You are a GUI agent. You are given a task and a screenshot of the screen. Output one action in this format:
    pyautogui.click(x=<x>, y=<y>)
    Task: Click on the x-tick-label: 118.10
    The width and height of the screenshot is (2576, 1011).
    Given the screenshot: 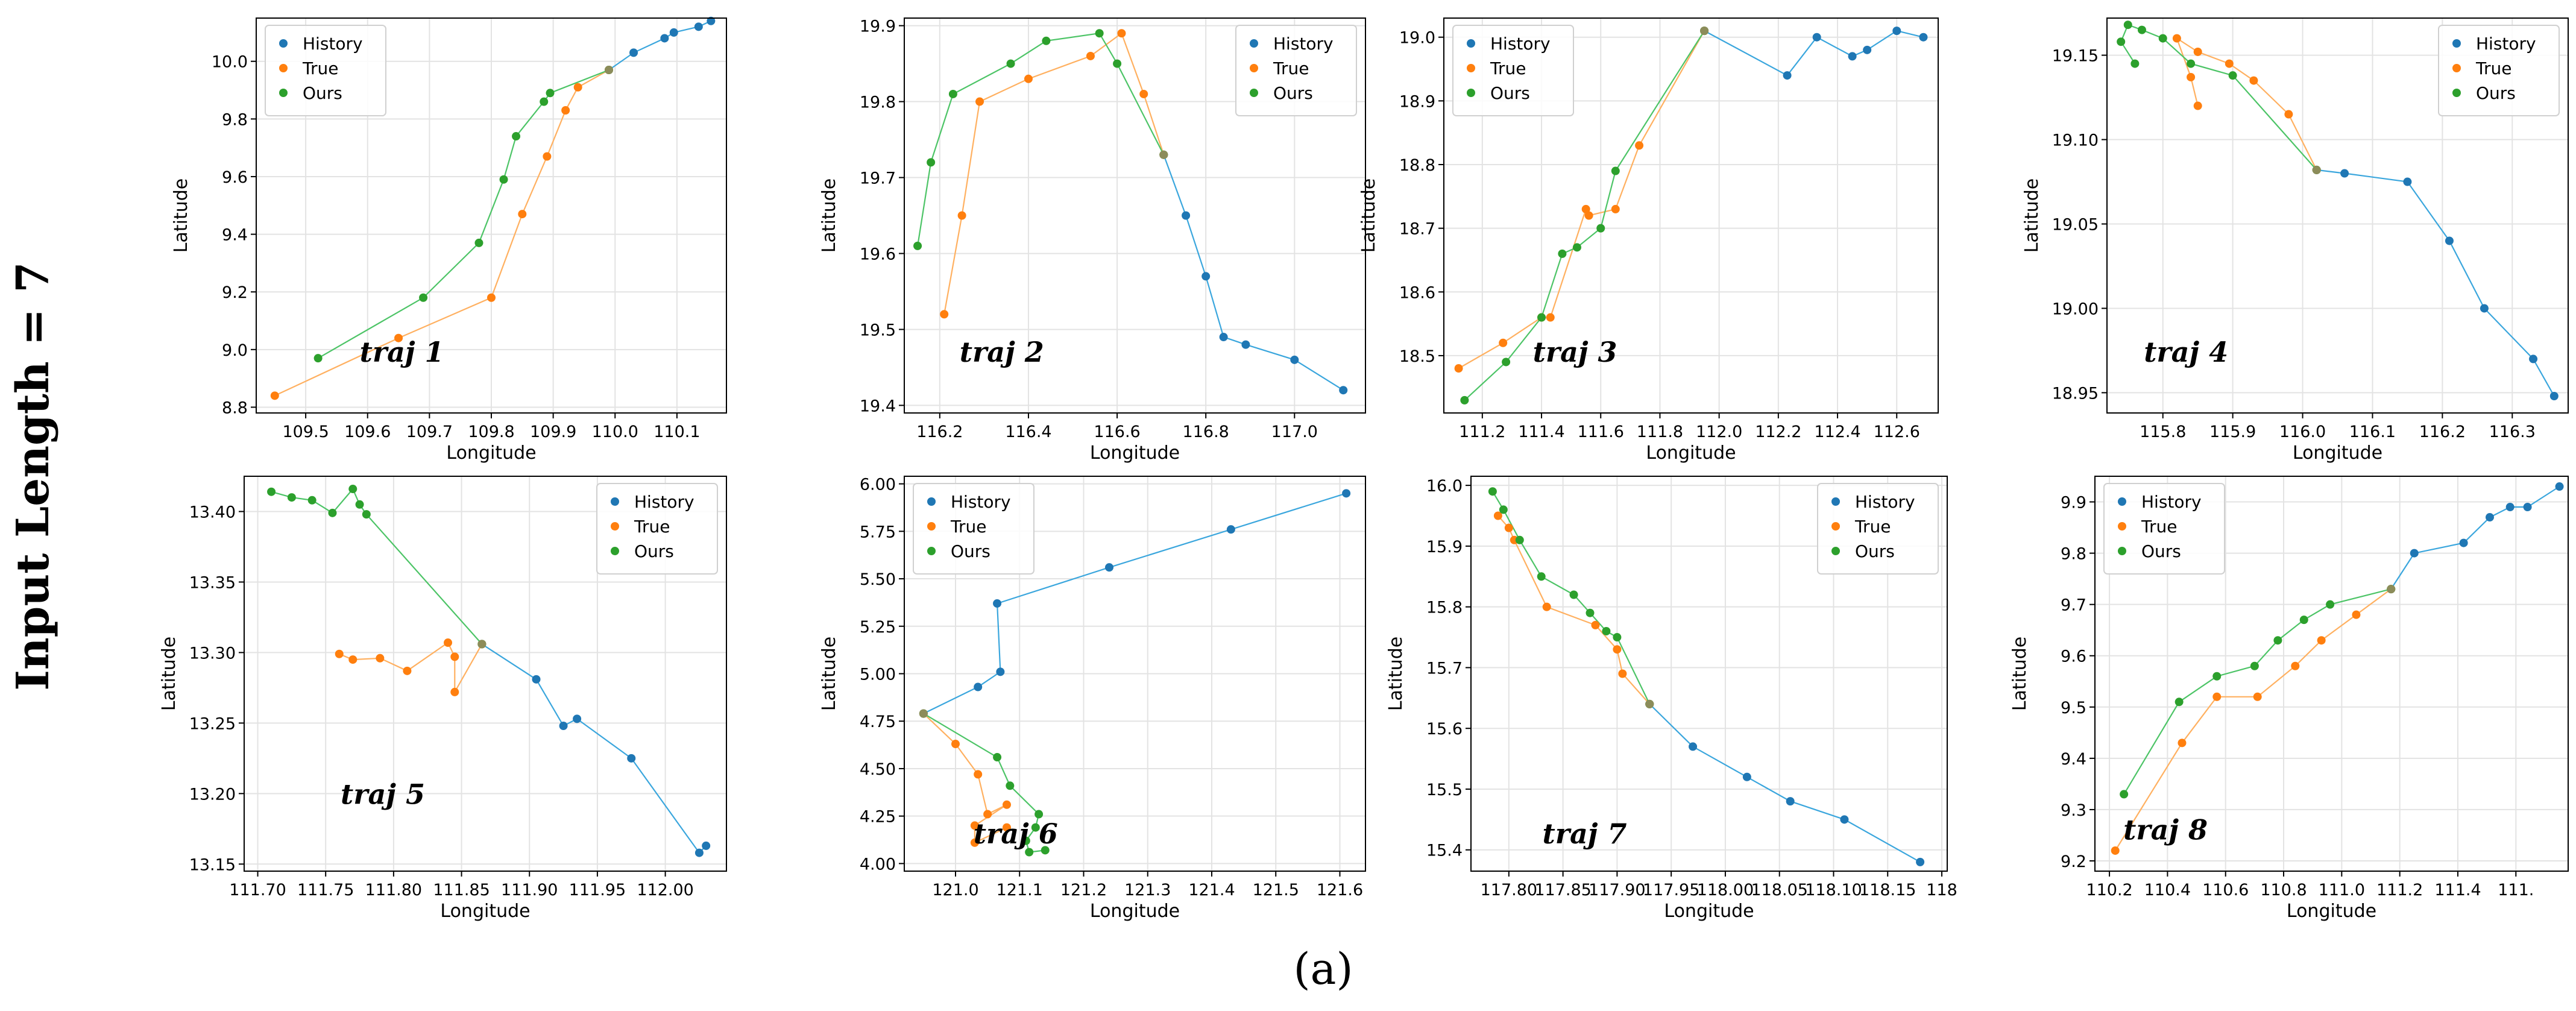 What is the action you would take?
    pyautogui.click(x=1833, y=890)
    